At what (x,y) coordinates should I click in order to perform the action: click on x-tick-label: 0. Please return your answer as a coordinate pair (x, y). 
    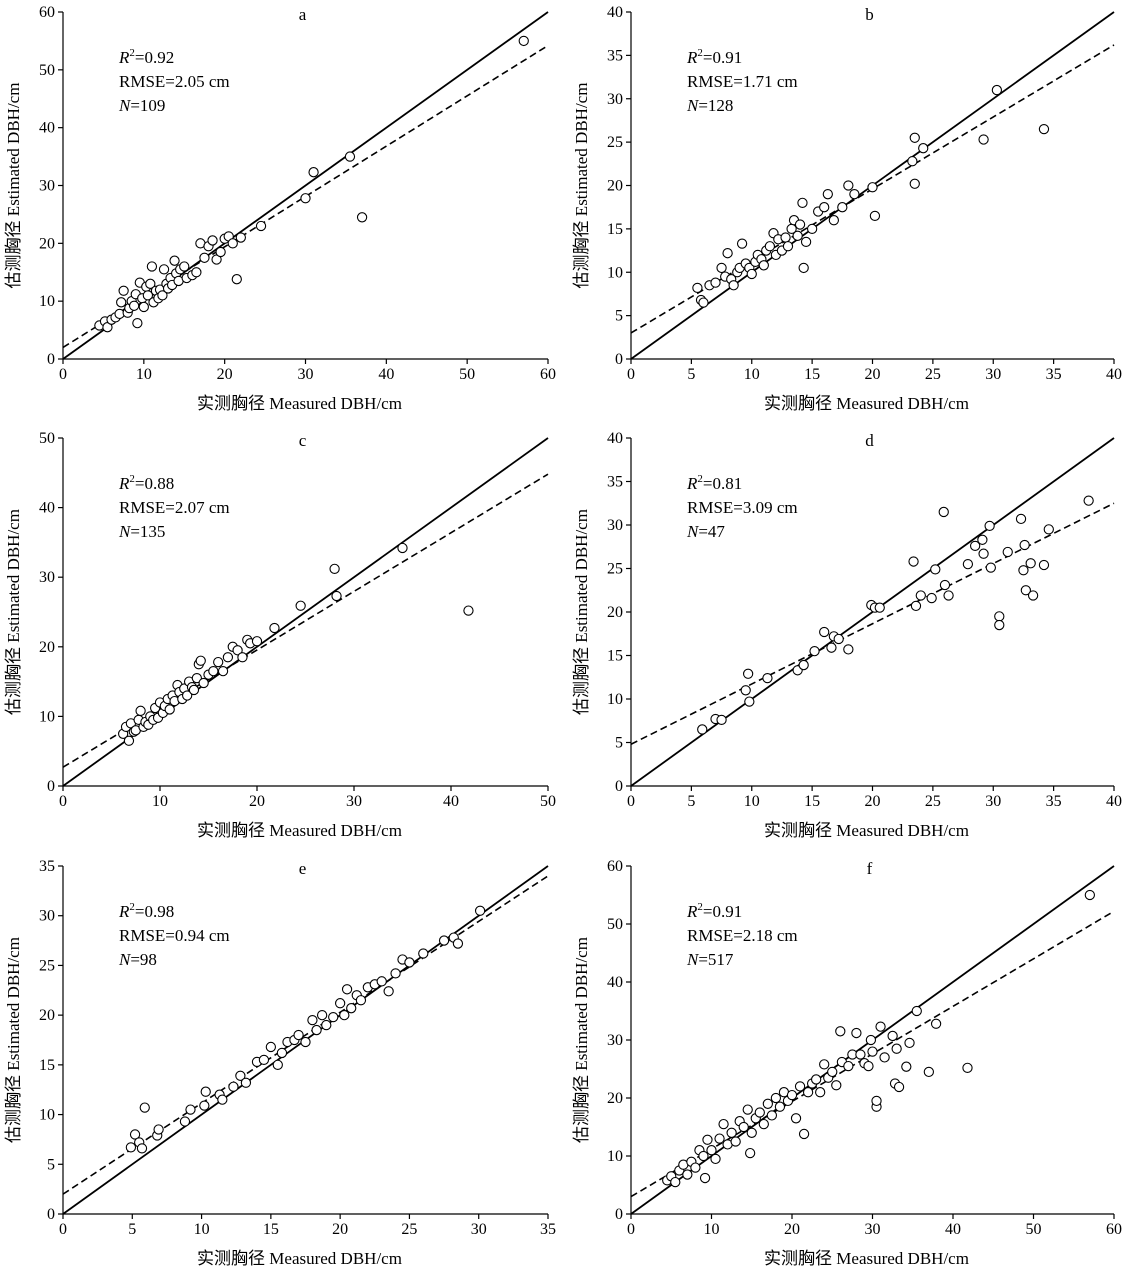
    Looking at the image, I should click on (63, 1229).